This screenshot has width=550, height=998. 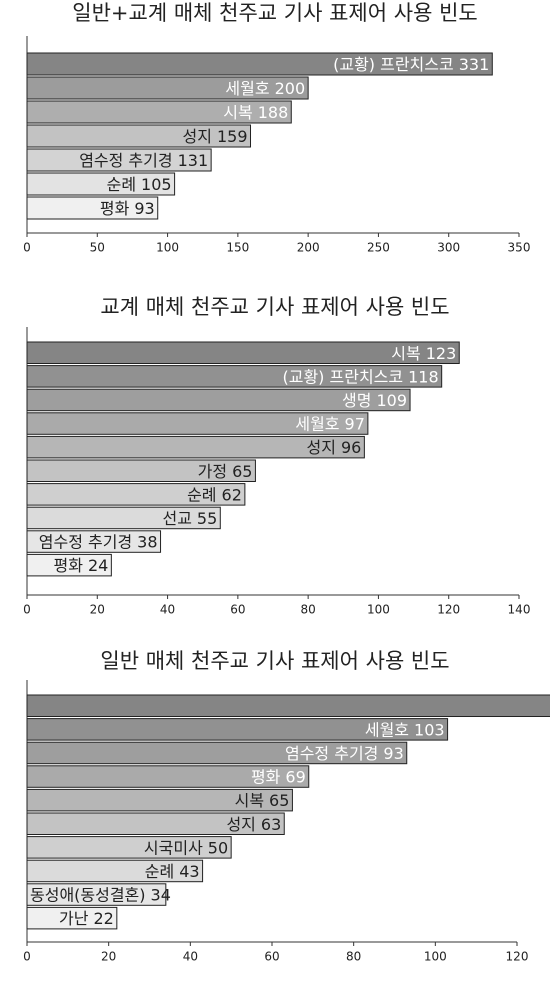 What do you see at coordinates (247, 88) in the screenshot?
I see `category-label: 세월호` at bounding box center [247, 88].